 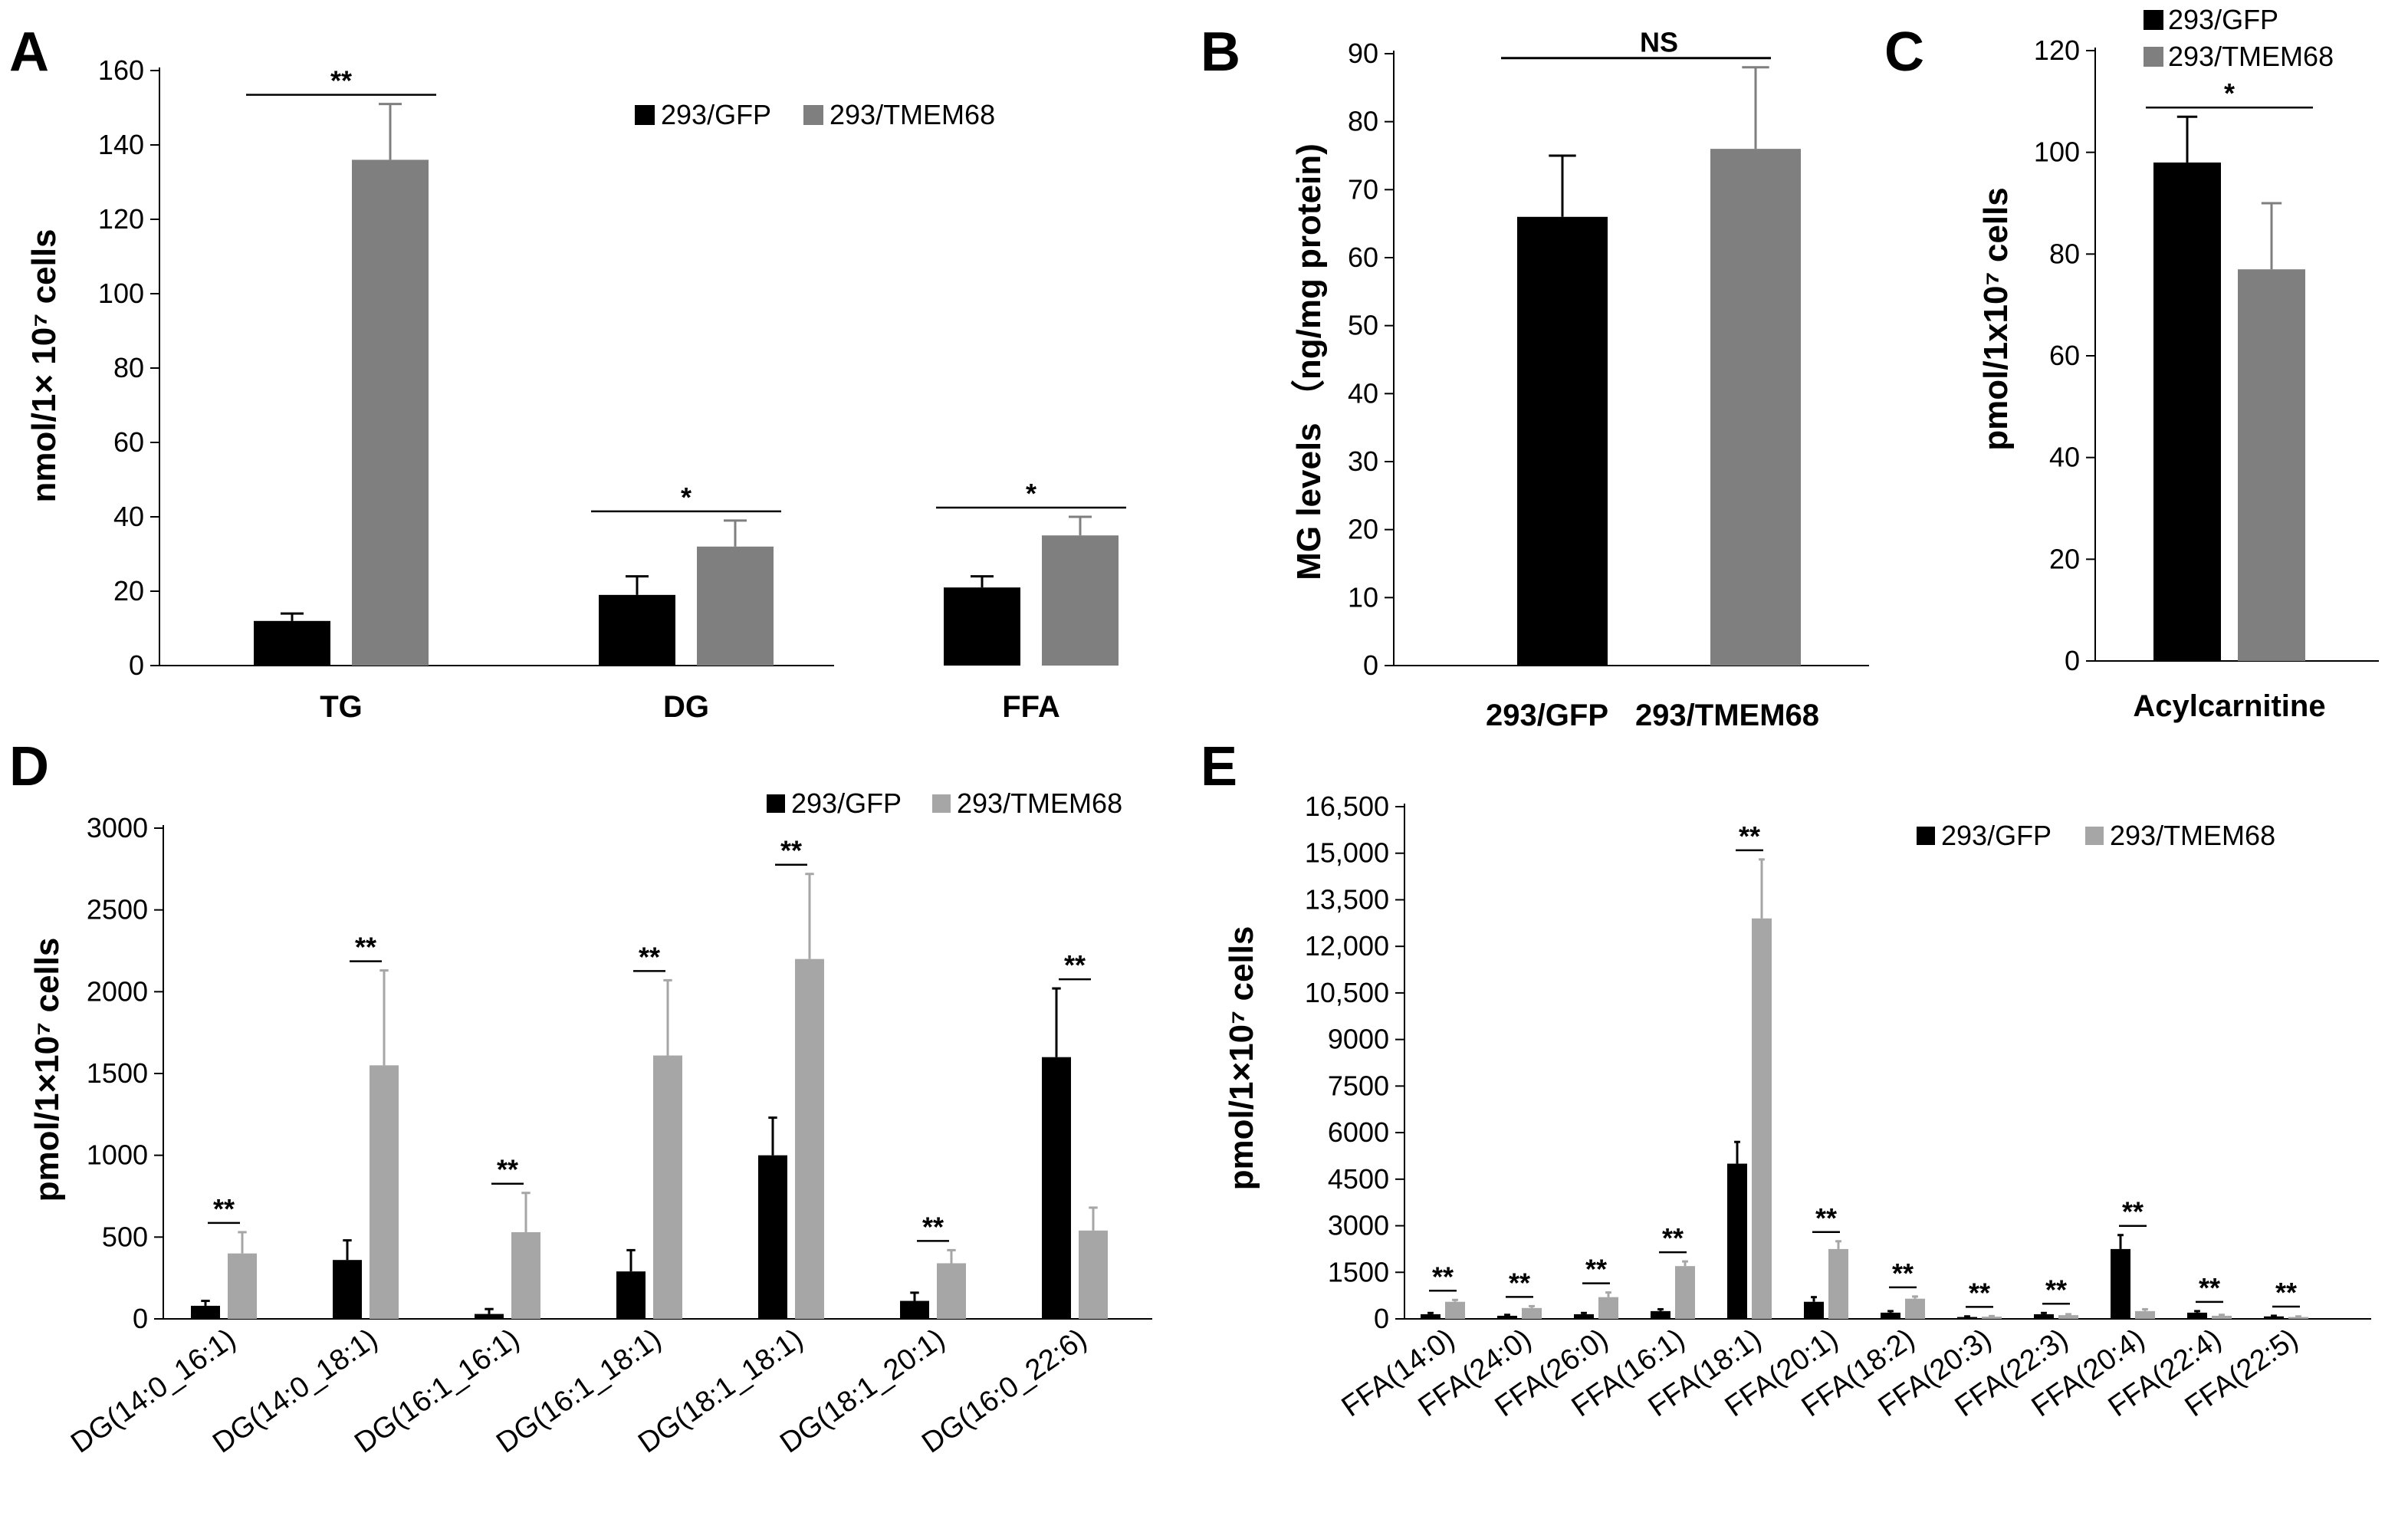 I want to click on panel-letter-d: D, so click(x=29, y=766).